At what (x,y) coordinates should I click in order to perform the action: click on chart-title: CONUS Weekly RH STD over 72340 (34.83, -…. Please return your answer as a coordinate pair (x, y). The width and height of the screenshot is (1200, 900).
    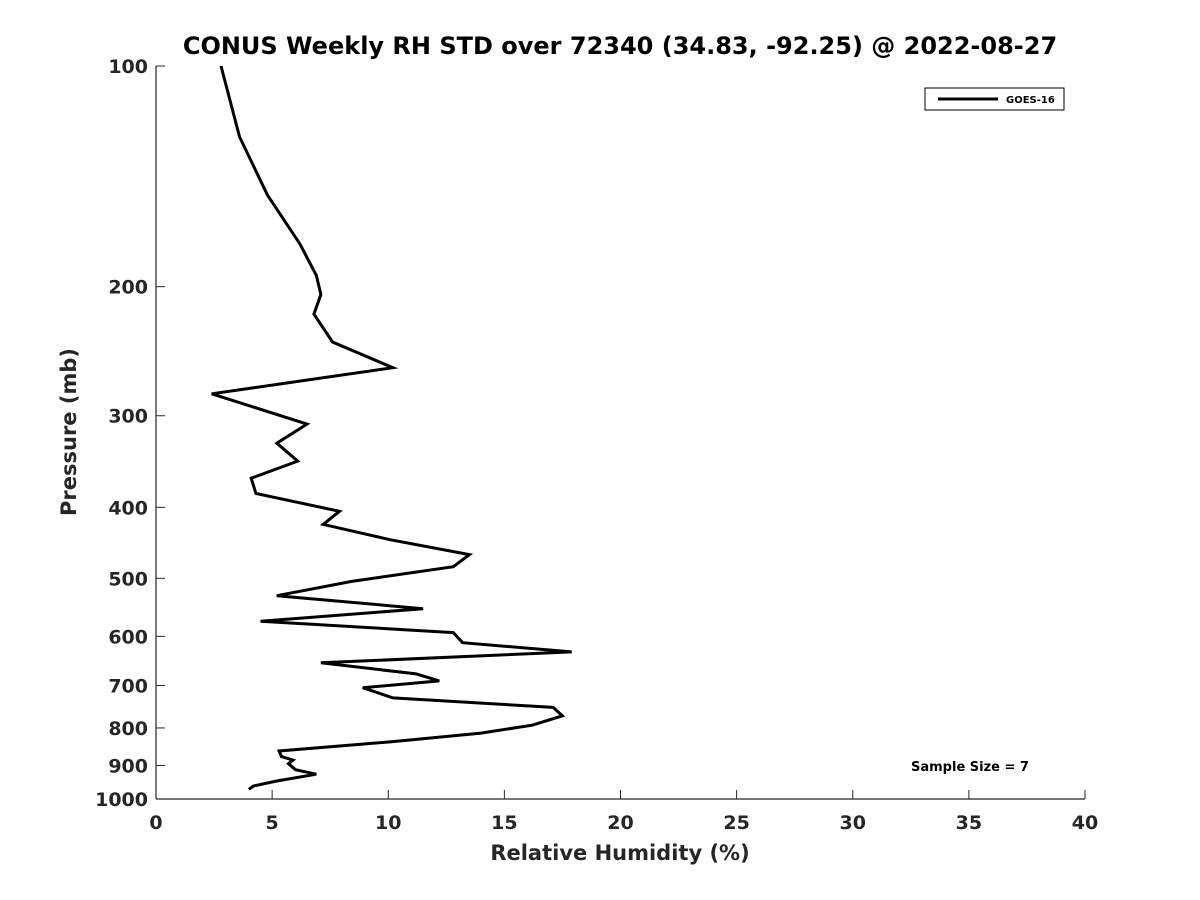
    Looking at the image, I should click on (620, 46).